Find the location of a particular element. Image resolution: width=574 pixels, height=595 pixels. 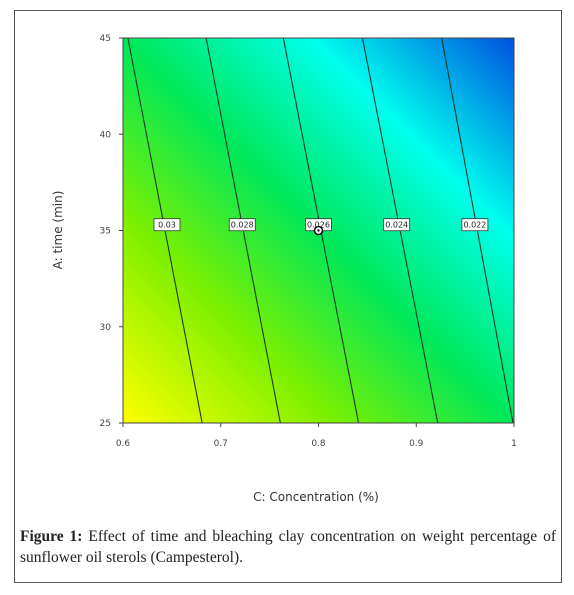

x-tick-label: 0.8 is located at coordinates (318, 444).